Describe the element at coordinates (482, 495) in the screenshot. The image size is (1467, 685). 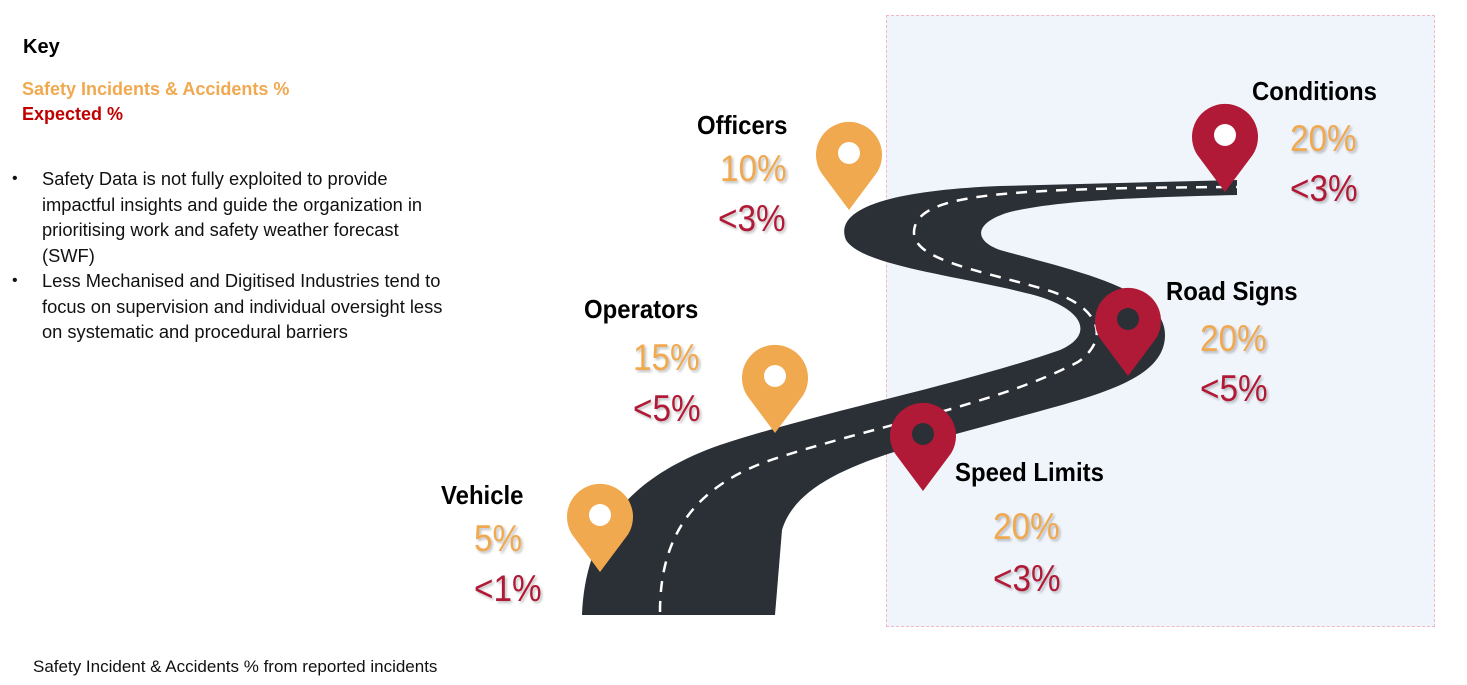
I see `vehicle-label: Vehicle` at that location.